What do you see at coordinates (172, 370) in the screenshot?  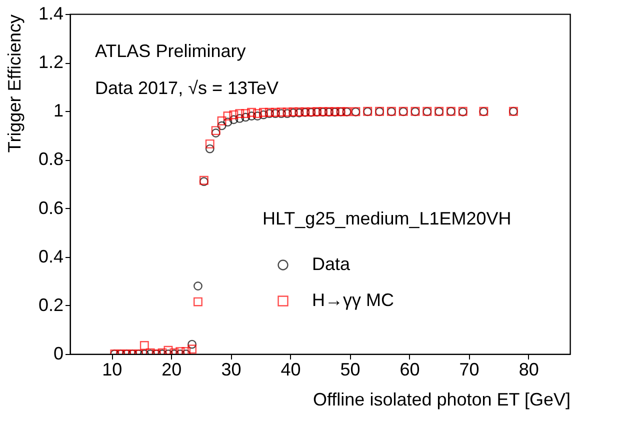 I see `x-tick-label: 20` at bounding box center [172, 370].